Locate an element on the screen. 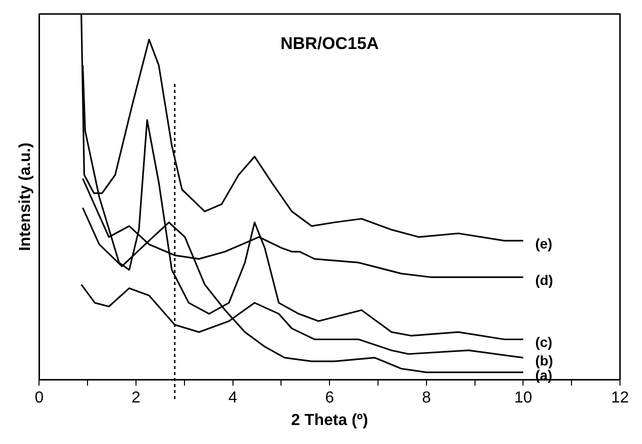 The image size is (642, 444). y-axis-title: Intensity (a.u.) is located at coordinates (25, 197).